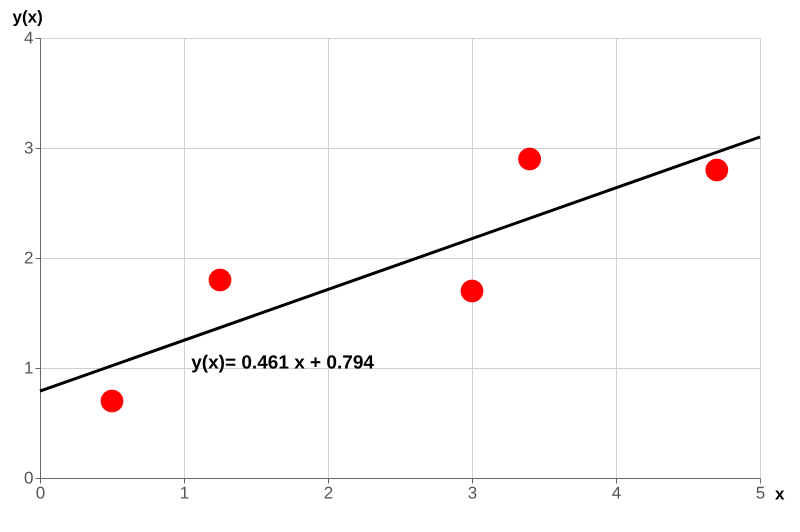  I want to click on x-tick-label: 1, so click(185, 493).